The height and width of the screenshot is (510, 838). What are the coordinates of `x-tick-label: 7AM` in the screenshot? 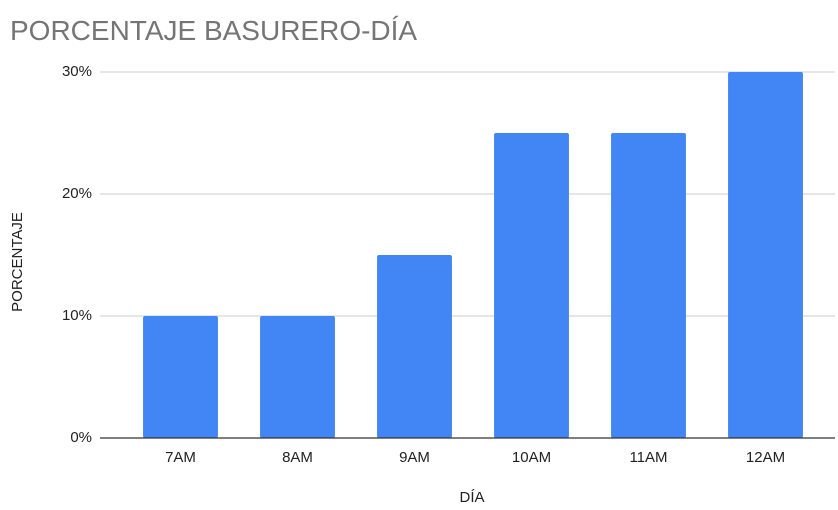 It's located at (180, 457).